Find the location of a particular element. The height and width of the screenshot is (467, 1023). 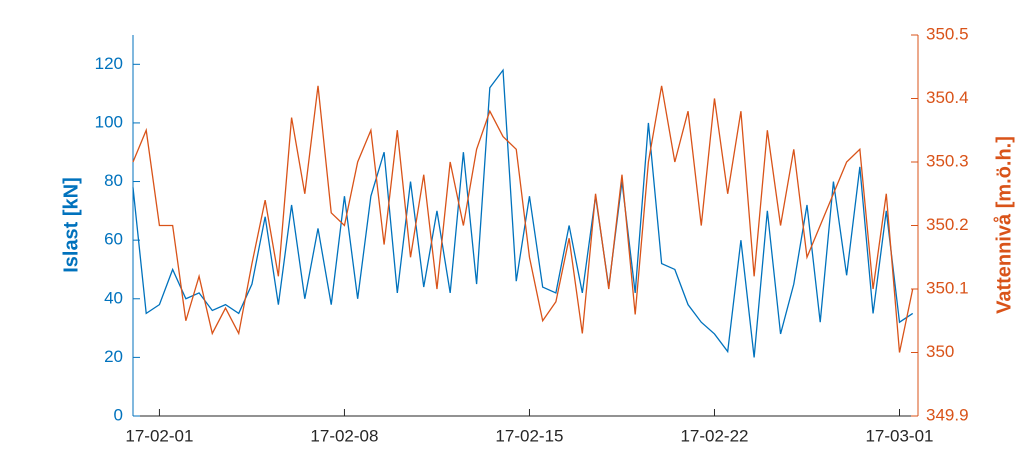

y2-tick-label: 350.2 is located at coordinates (947, 224).